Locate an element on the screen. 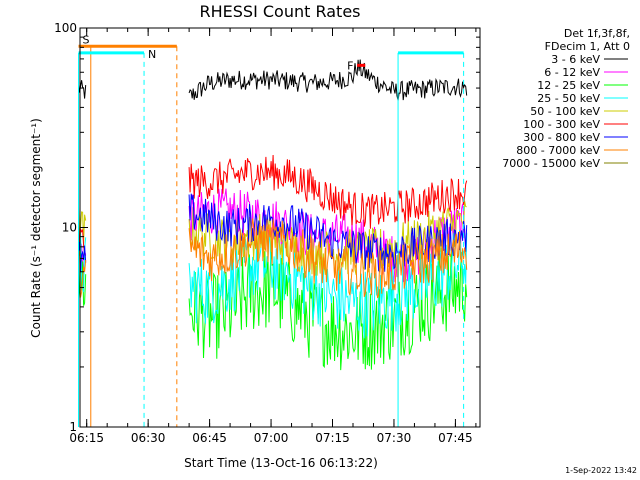 This screenshot has height=480, width=640. x-tick-label-5: 07:30 is located at coordinates (394, 438).